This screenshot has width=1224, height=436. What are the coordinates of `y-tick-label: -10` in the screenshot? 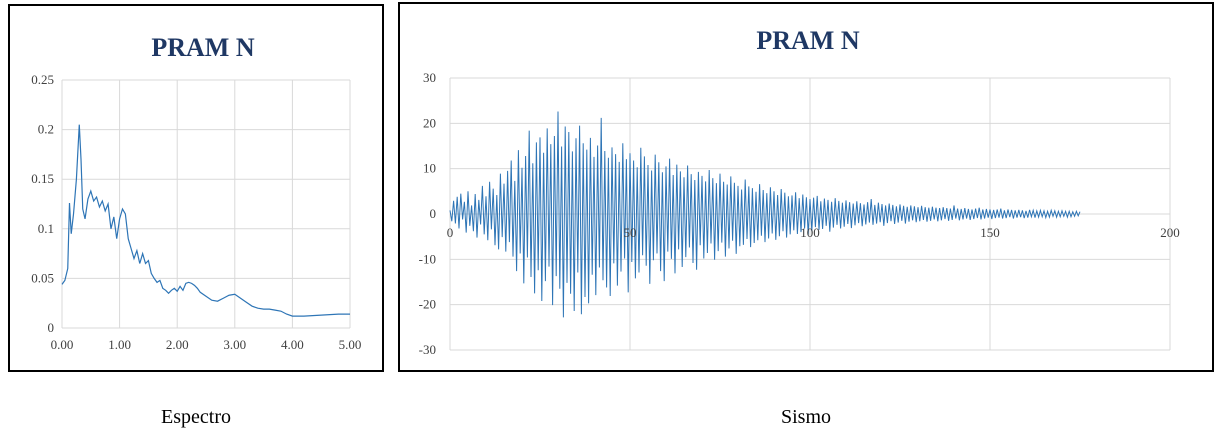 It's located at (427, 258).